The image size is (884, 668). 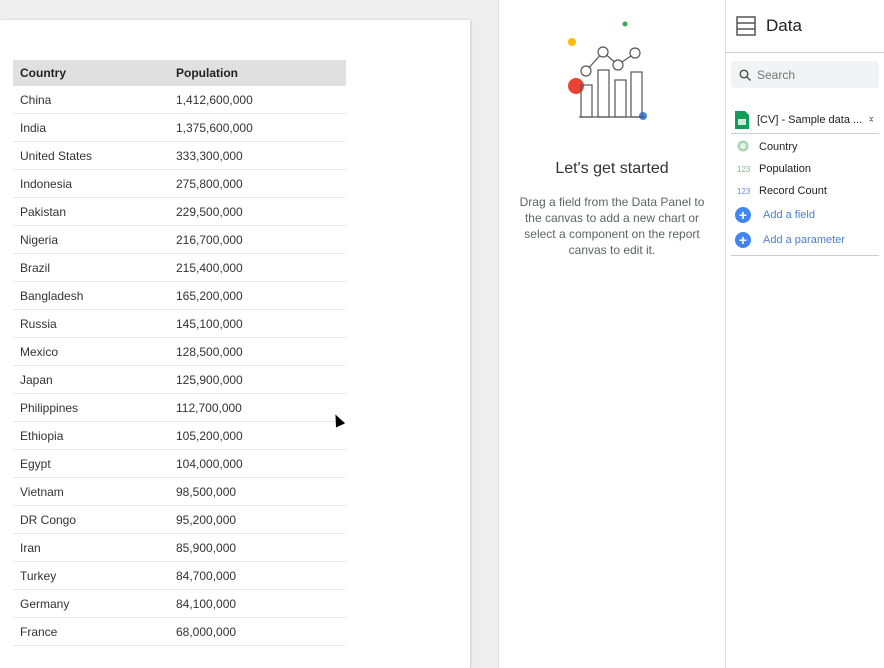 What do you see at coordinates (42, 491) in the screenshot?
I see `cell-country: Vietnam` at bounding box center [42, 491].